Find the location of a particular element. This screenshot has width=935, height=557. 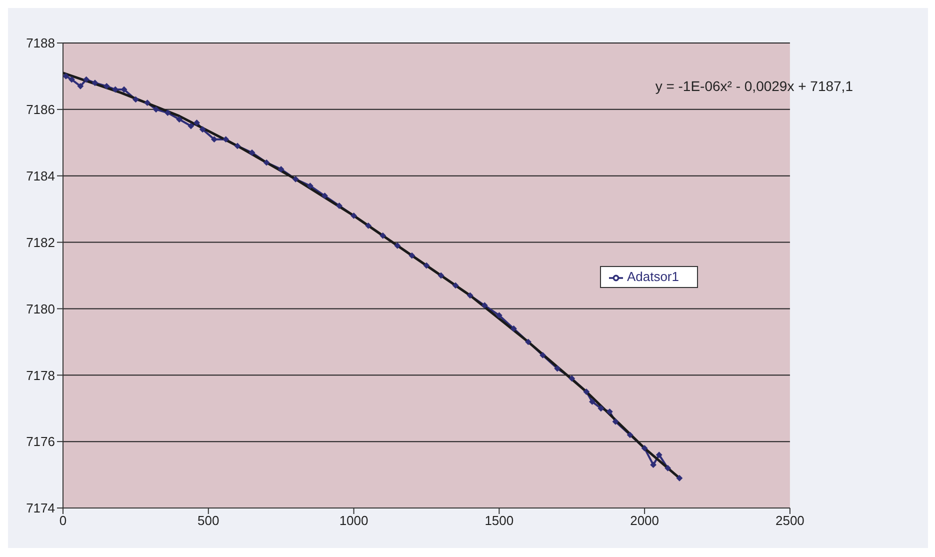

x-tick-label: 500 is located at coordinates (209, 520).